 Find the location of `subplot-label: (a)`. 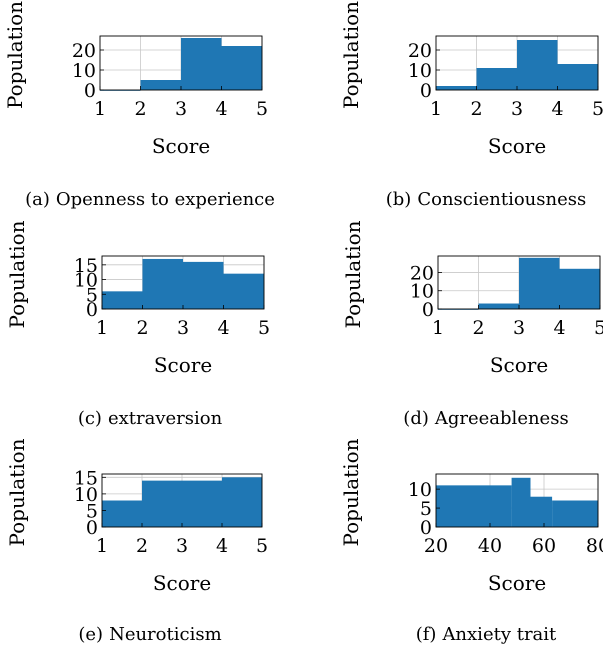

subplot-label: (a) is located at coordinates (37, 199).